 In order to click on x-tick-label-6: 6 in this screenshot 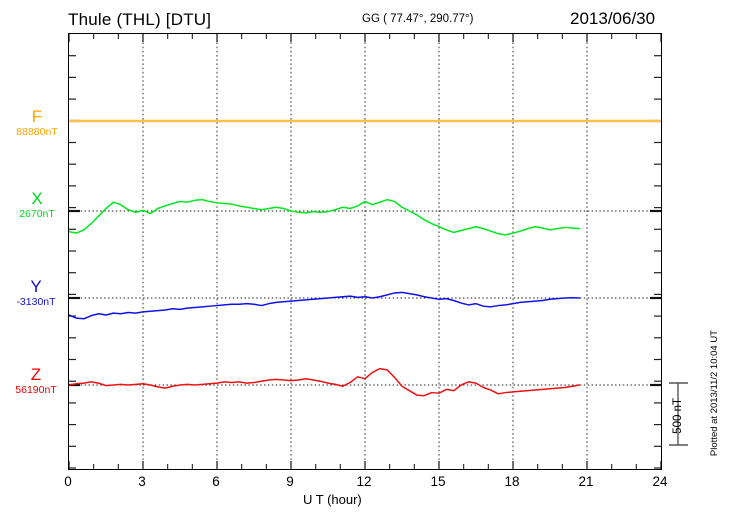, I will do `click(216, 481)`.